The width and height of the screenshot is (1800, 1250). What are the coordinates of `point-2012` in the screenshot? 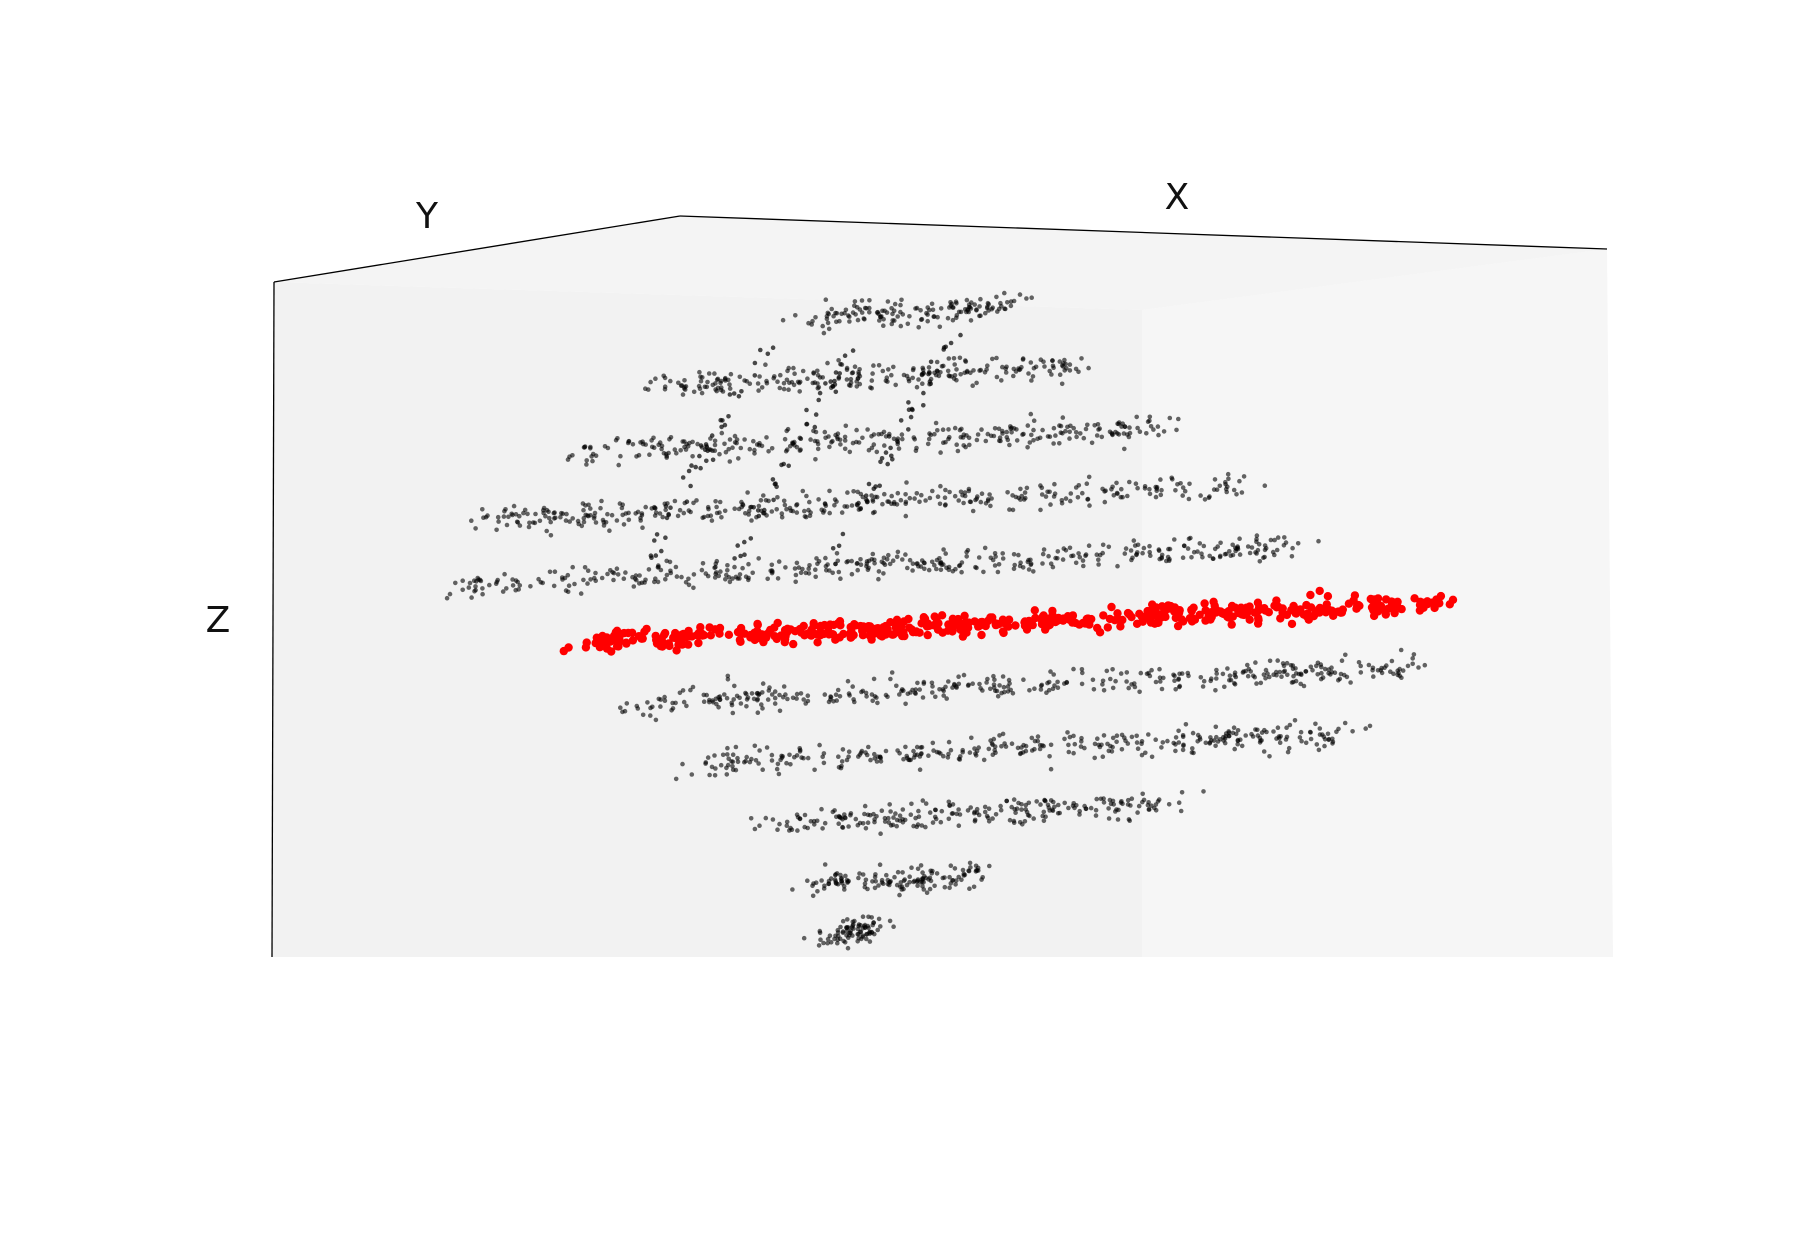 It's located at (708, 757).